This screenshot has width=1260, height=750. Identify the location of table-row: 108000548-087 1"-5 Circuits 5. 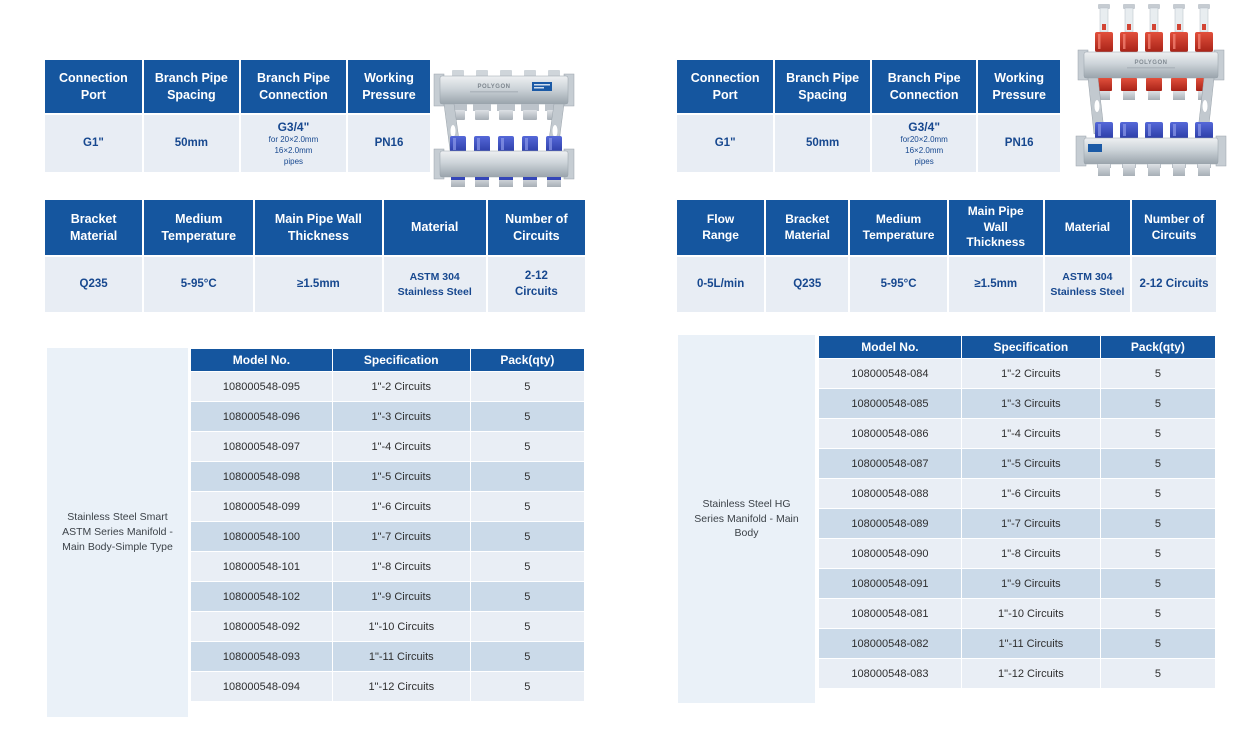
(1017, 463).